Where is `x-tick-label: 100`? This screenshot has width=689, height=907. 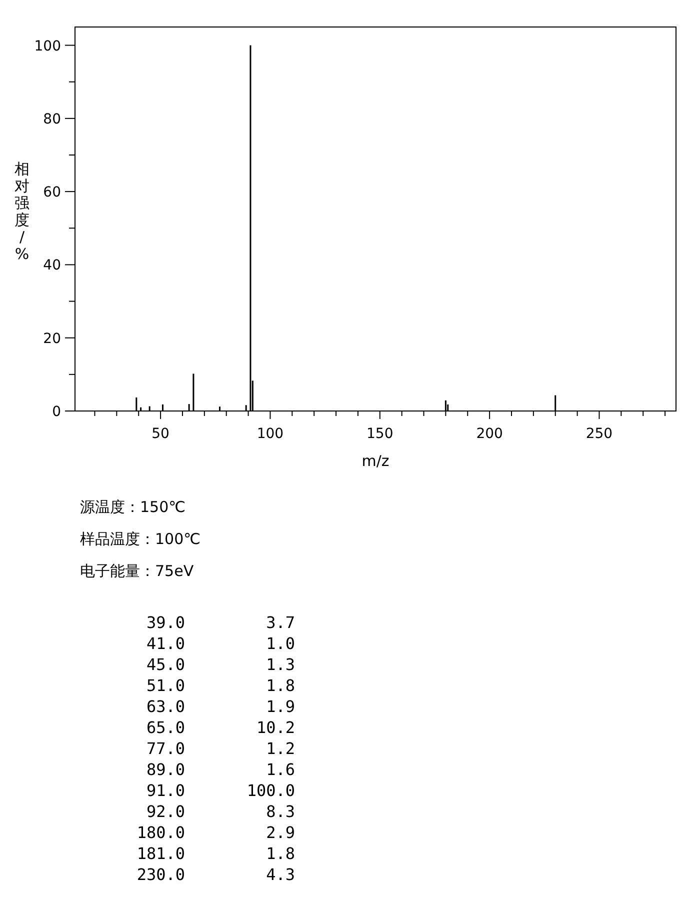
x-tick-label: 100 is located at coordinates (270, 434).